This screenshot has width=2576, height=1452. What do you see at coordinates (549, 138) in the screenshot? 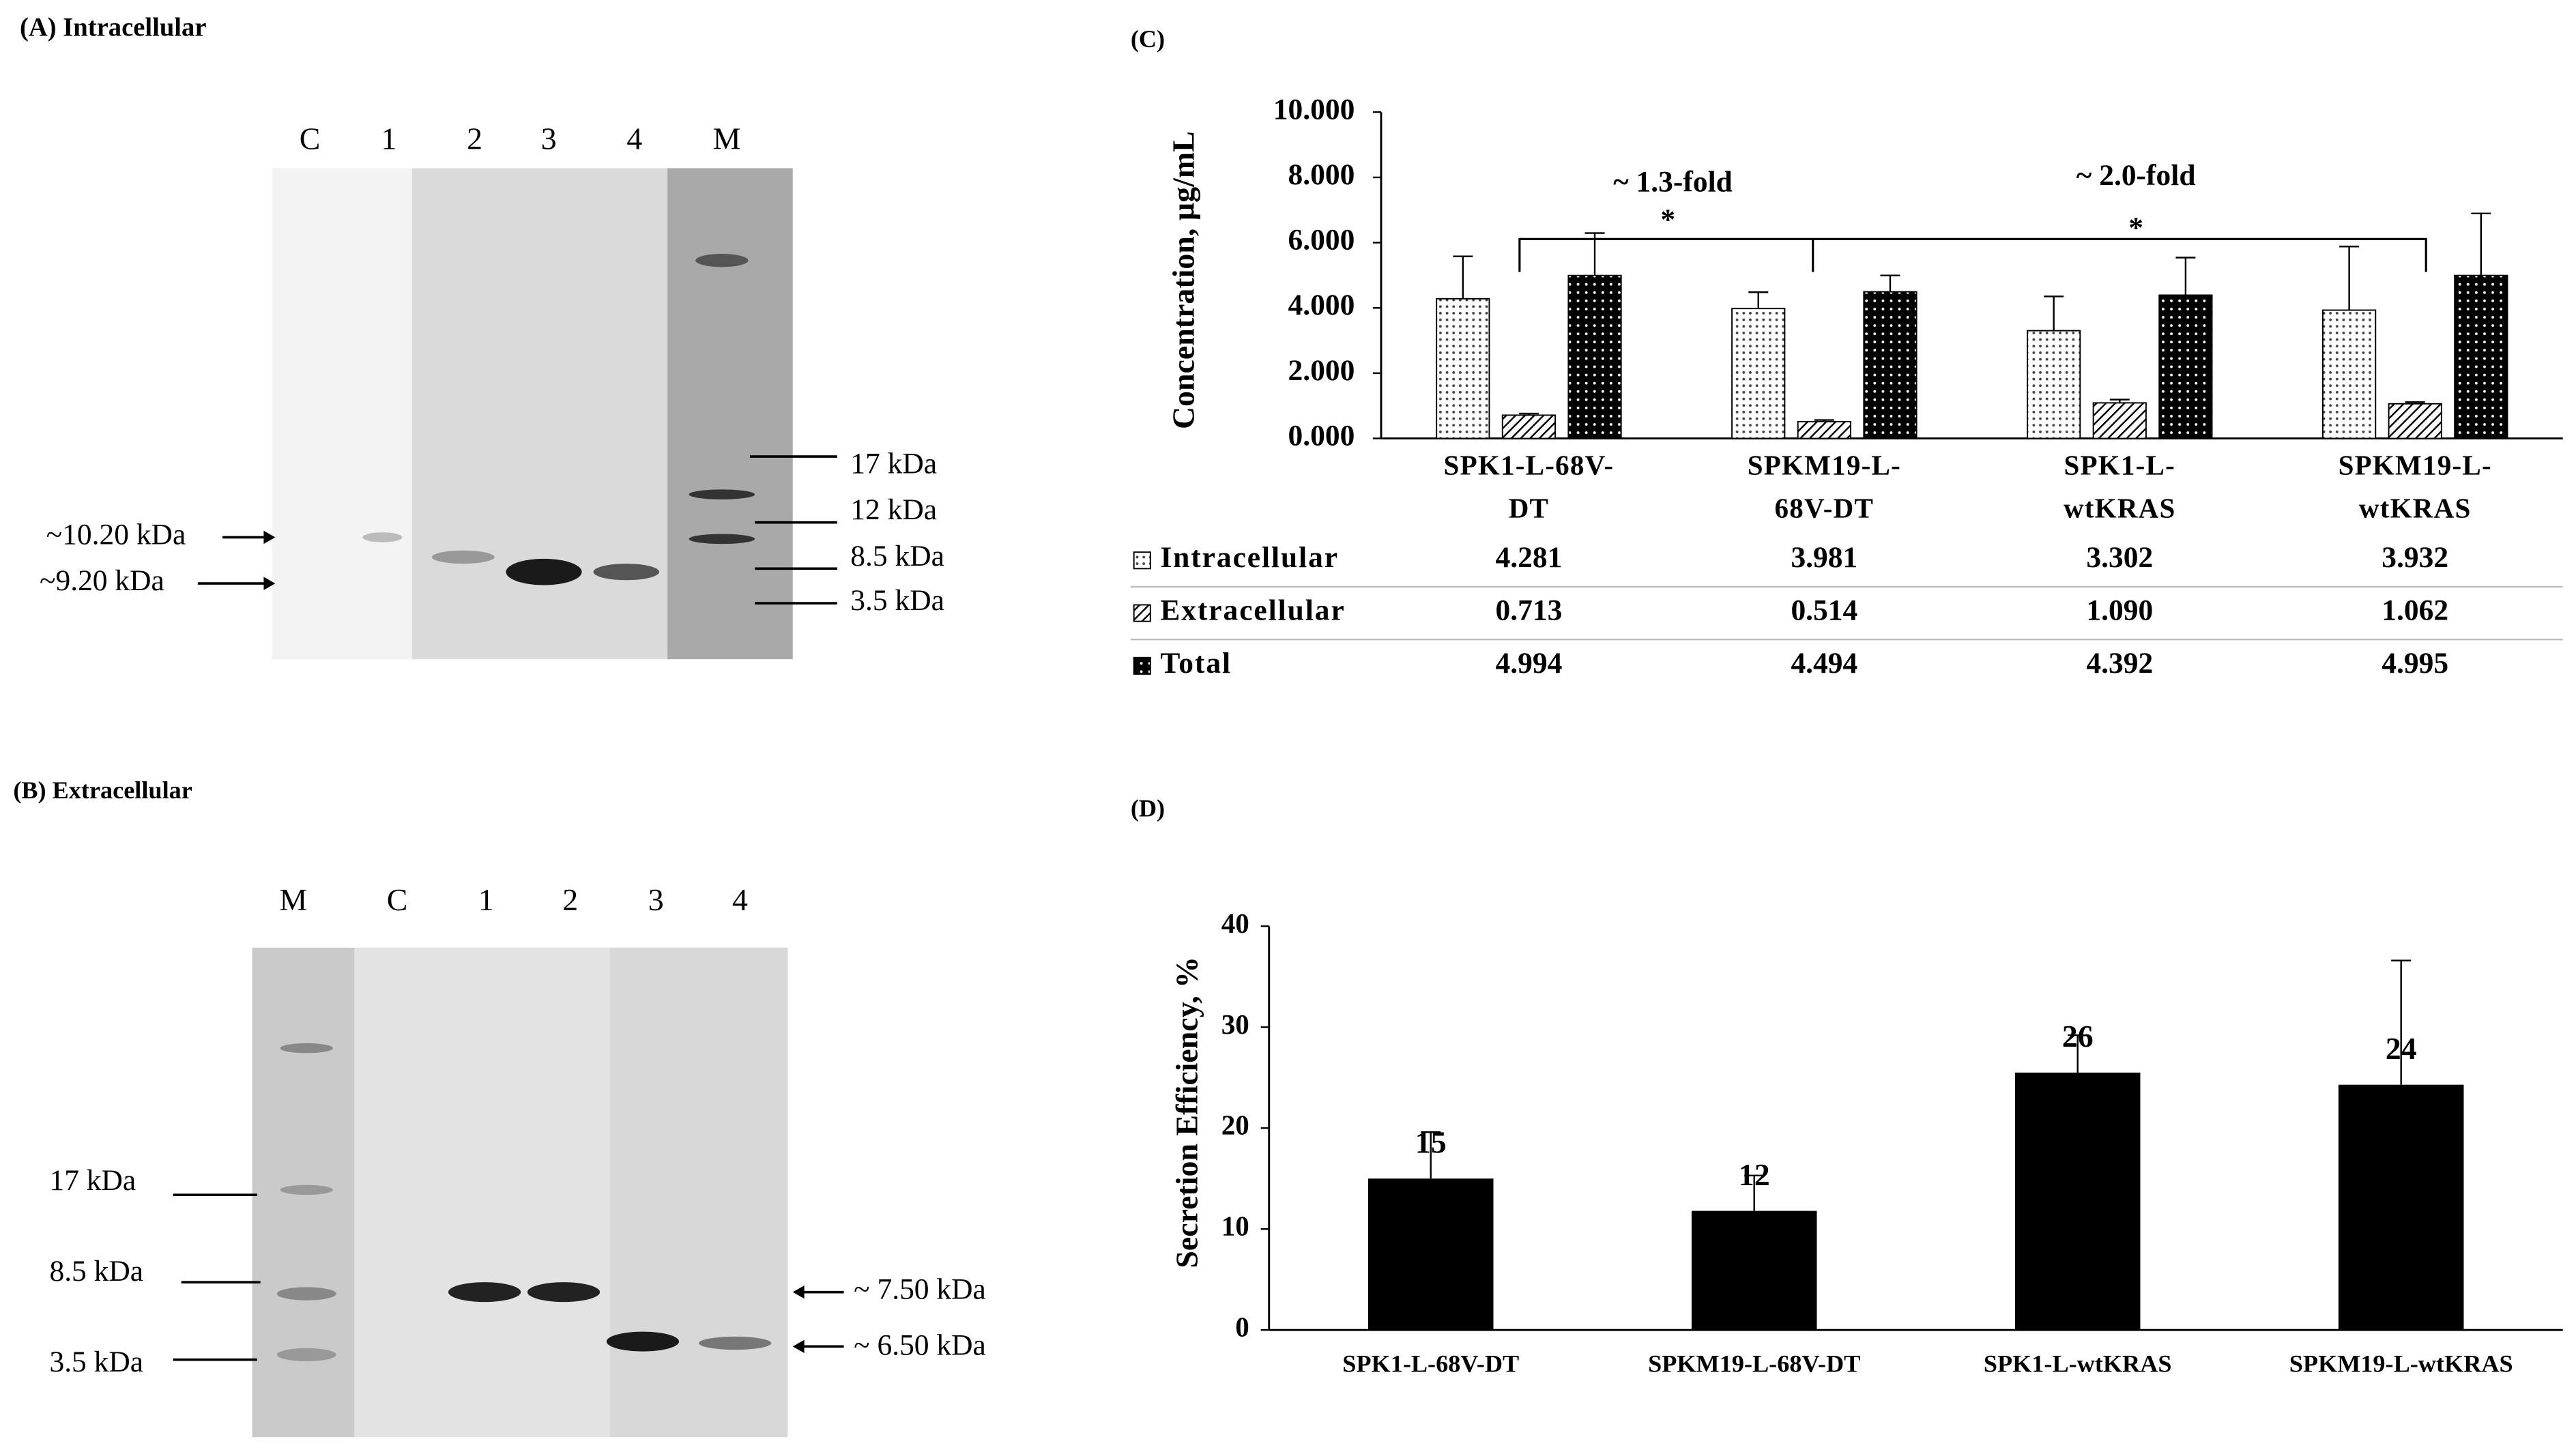
I see `lane-label: 3` at bounding box center [549, 138].